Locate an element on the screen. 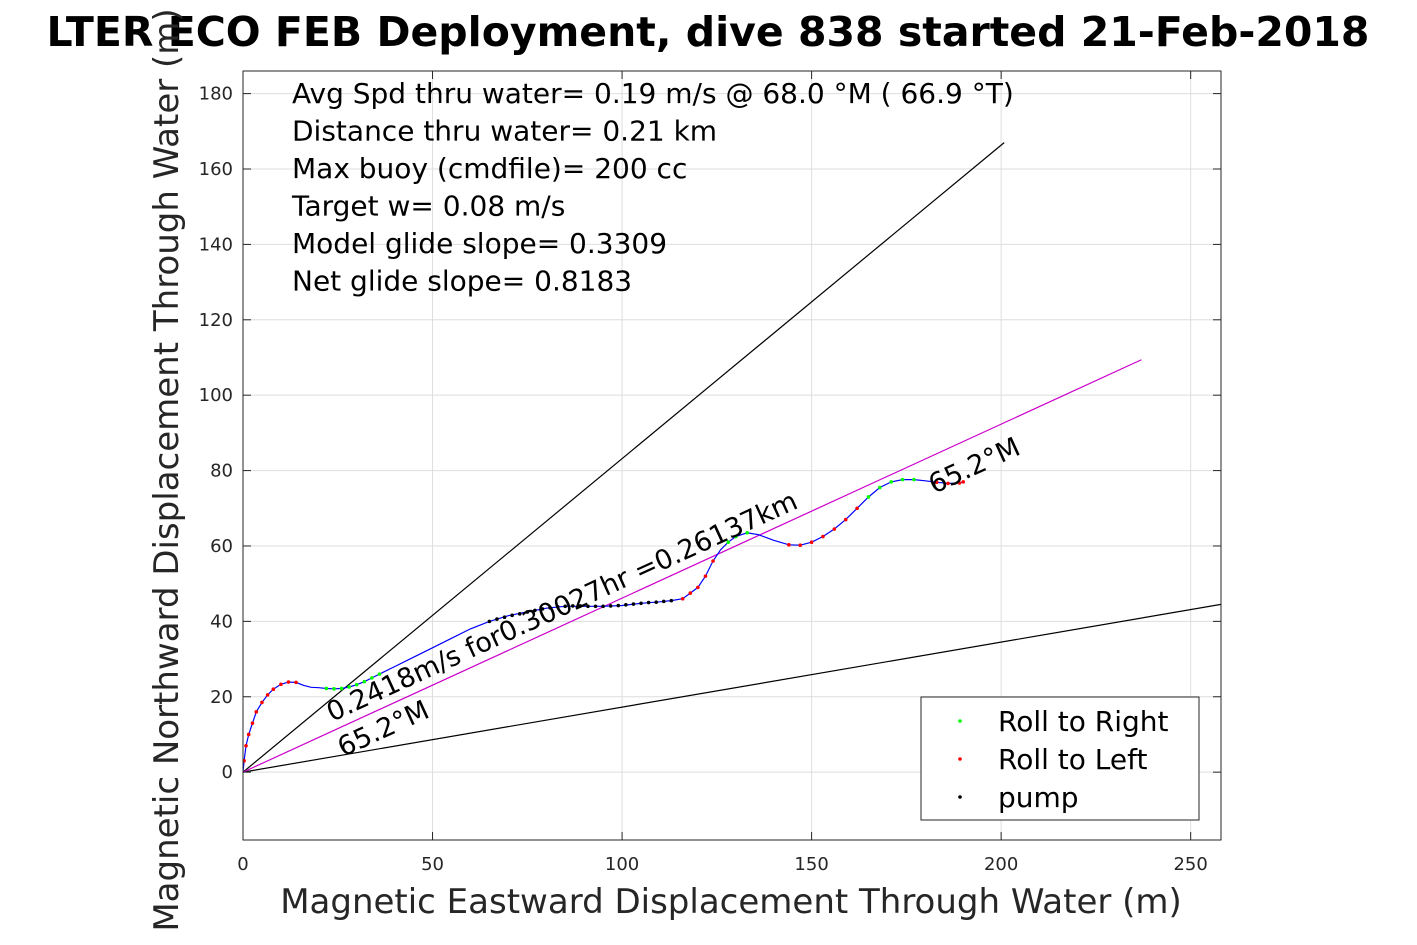 The height and width of the screenshot is (945, 1417). y-tick-label: 20 is located at coordinates (221, 697).